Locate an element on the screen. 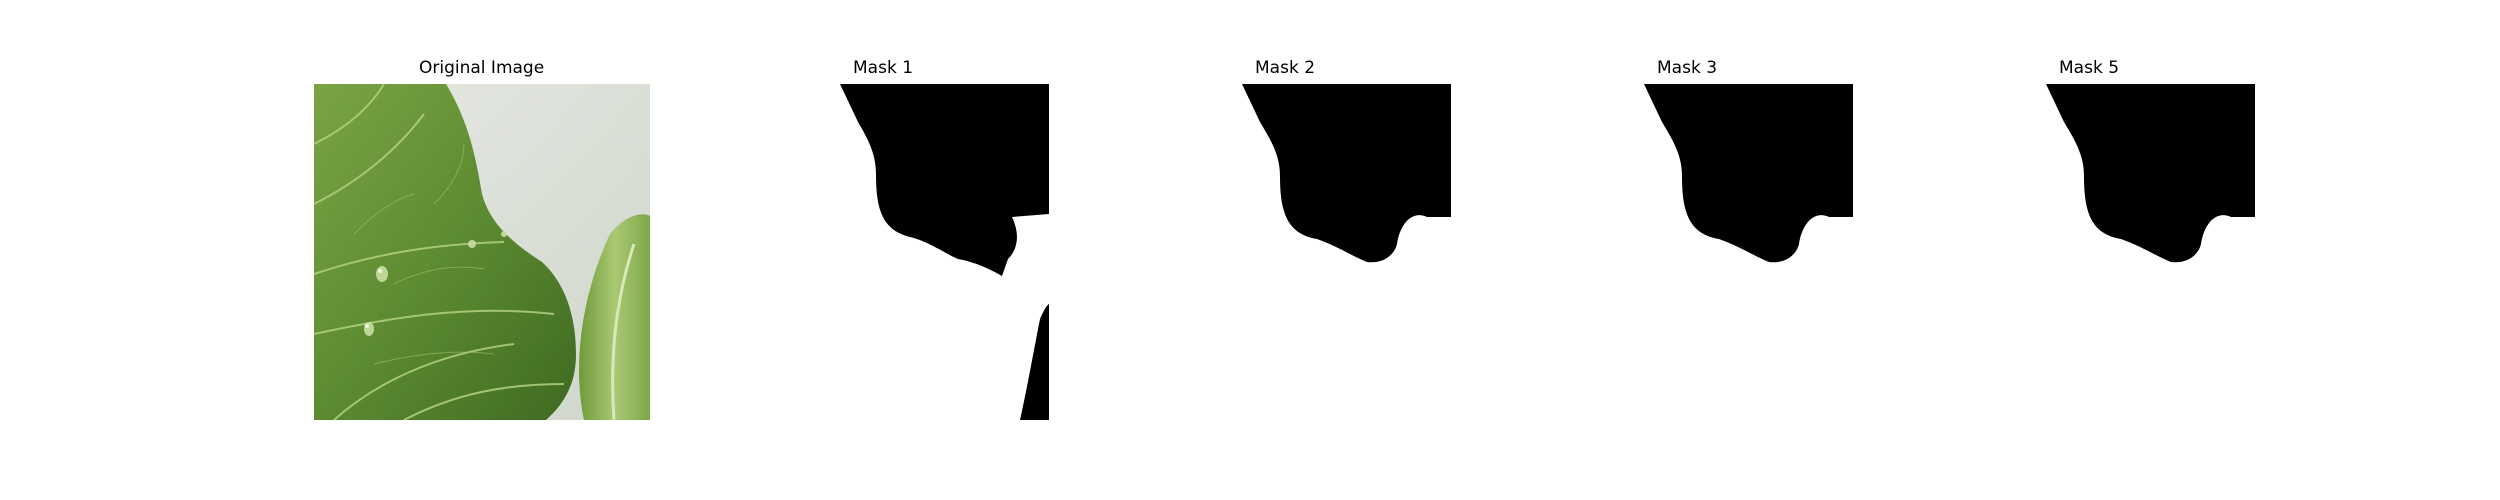 Image resolution: width=2500 pixels, height=500 pixels. mask-1-shape is located at coordinates (1008, 252).